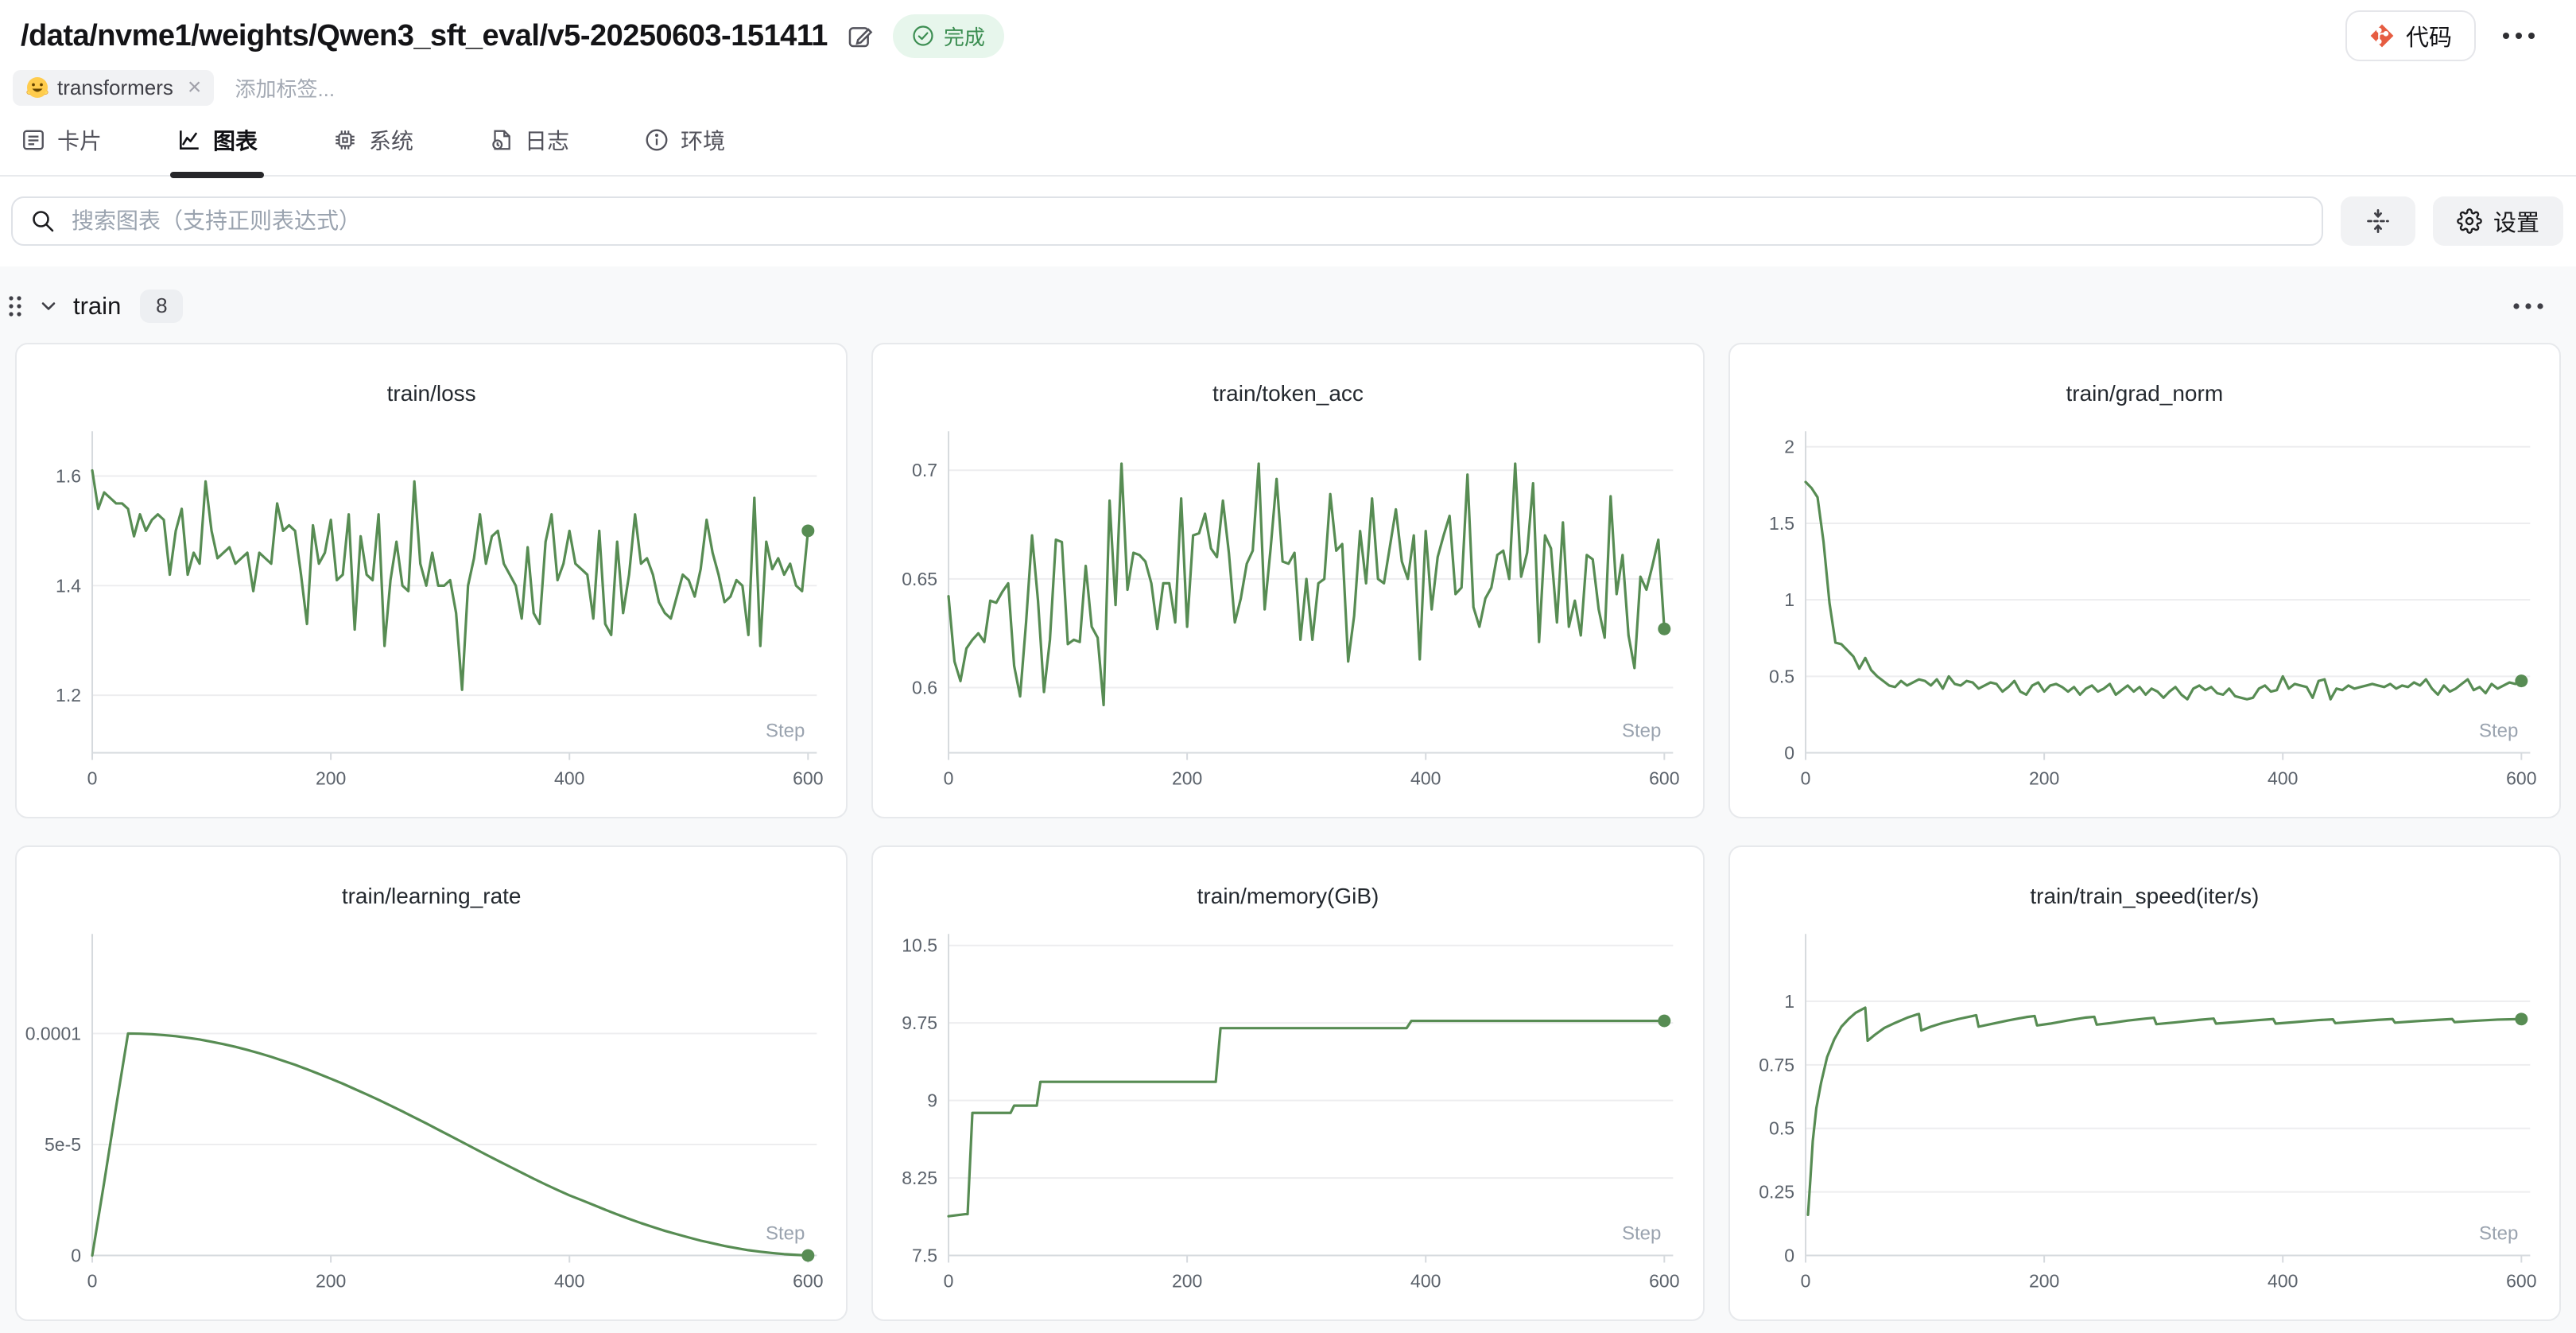 This screenshot has width=2576, height=1333. What do you see at coordinates (1288, 393) in the screenshot?
I see `chart-title: train/token_acc` at bounding box center [1288, 393].